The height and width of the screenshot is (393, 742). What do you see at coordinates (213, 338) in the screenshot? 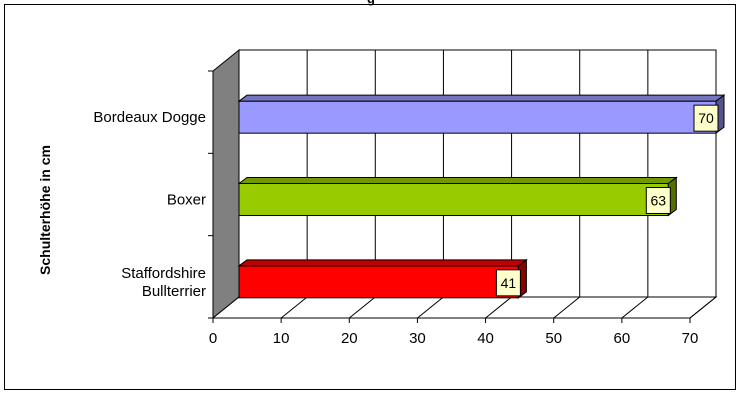
I see `x-tick-label: 0` at bounding box center [213, 338].